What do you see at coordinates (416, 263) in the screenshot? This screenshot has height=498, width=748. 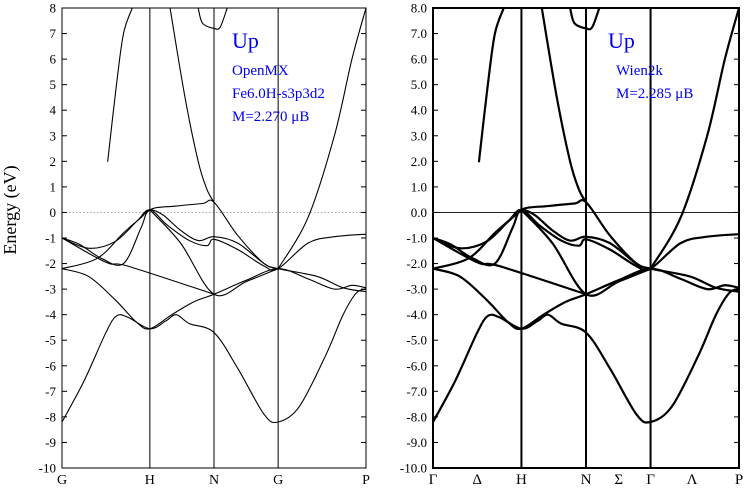 I see `y-tick-label: -2.0` at bounding box center [416, 263].